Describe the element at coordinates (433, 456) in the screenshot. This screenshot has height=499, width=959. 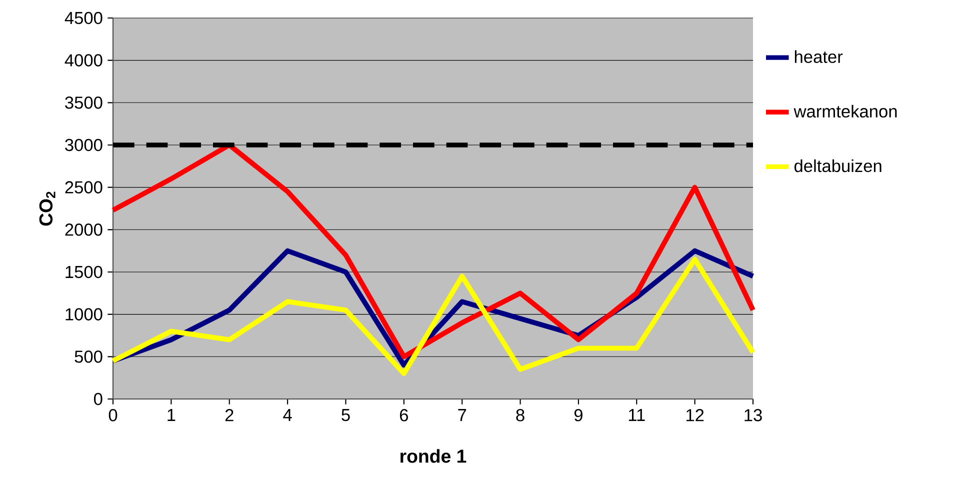
I see `x-axis-title: ronde 1` at that location.